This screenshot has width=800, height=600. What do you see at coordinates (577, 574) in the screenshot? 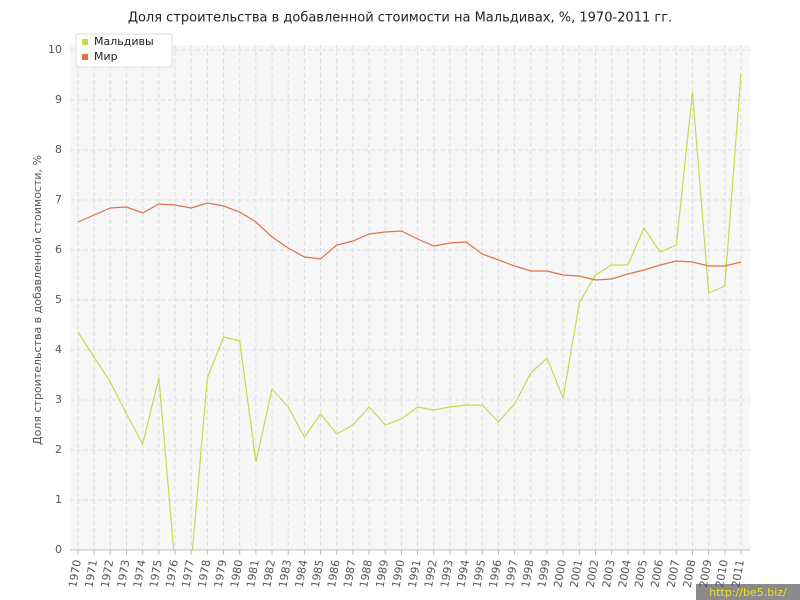
I see `x-tick-label: 2001` at bounding box center [577, 574].